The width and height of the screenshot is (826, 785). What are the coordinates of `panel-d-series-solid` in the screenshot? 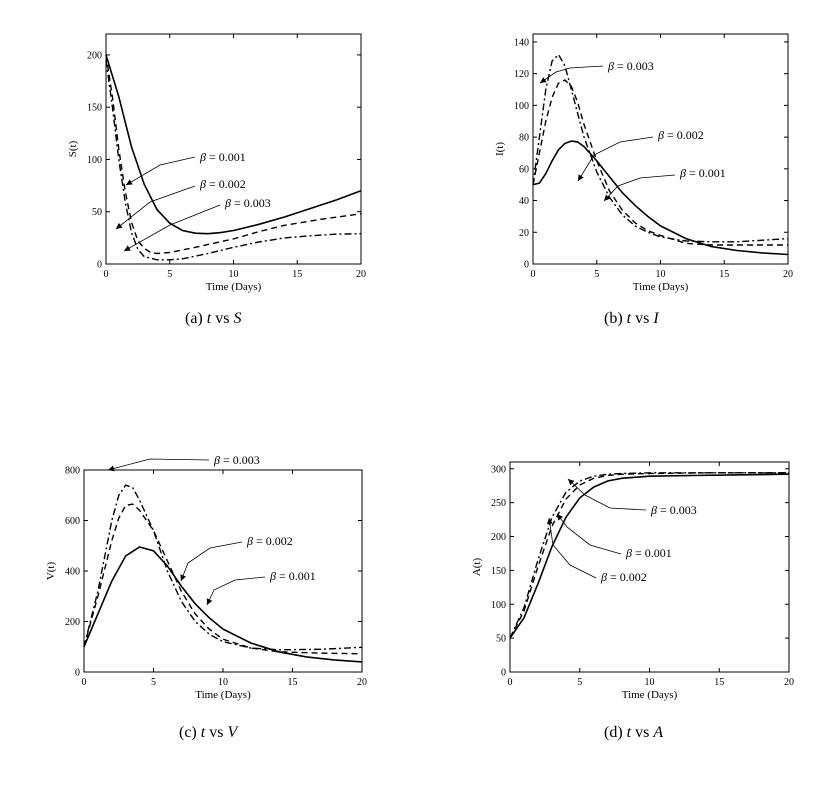 It's located at (649, 556).